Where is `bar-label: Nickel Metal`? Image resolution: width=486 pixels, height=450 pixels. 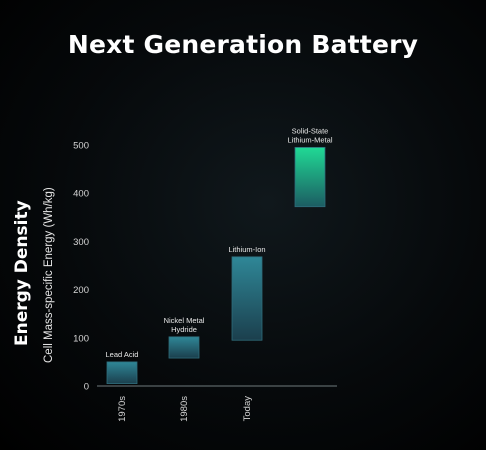 bar-label: Nickel Metal is located at coordinates (184, 320).